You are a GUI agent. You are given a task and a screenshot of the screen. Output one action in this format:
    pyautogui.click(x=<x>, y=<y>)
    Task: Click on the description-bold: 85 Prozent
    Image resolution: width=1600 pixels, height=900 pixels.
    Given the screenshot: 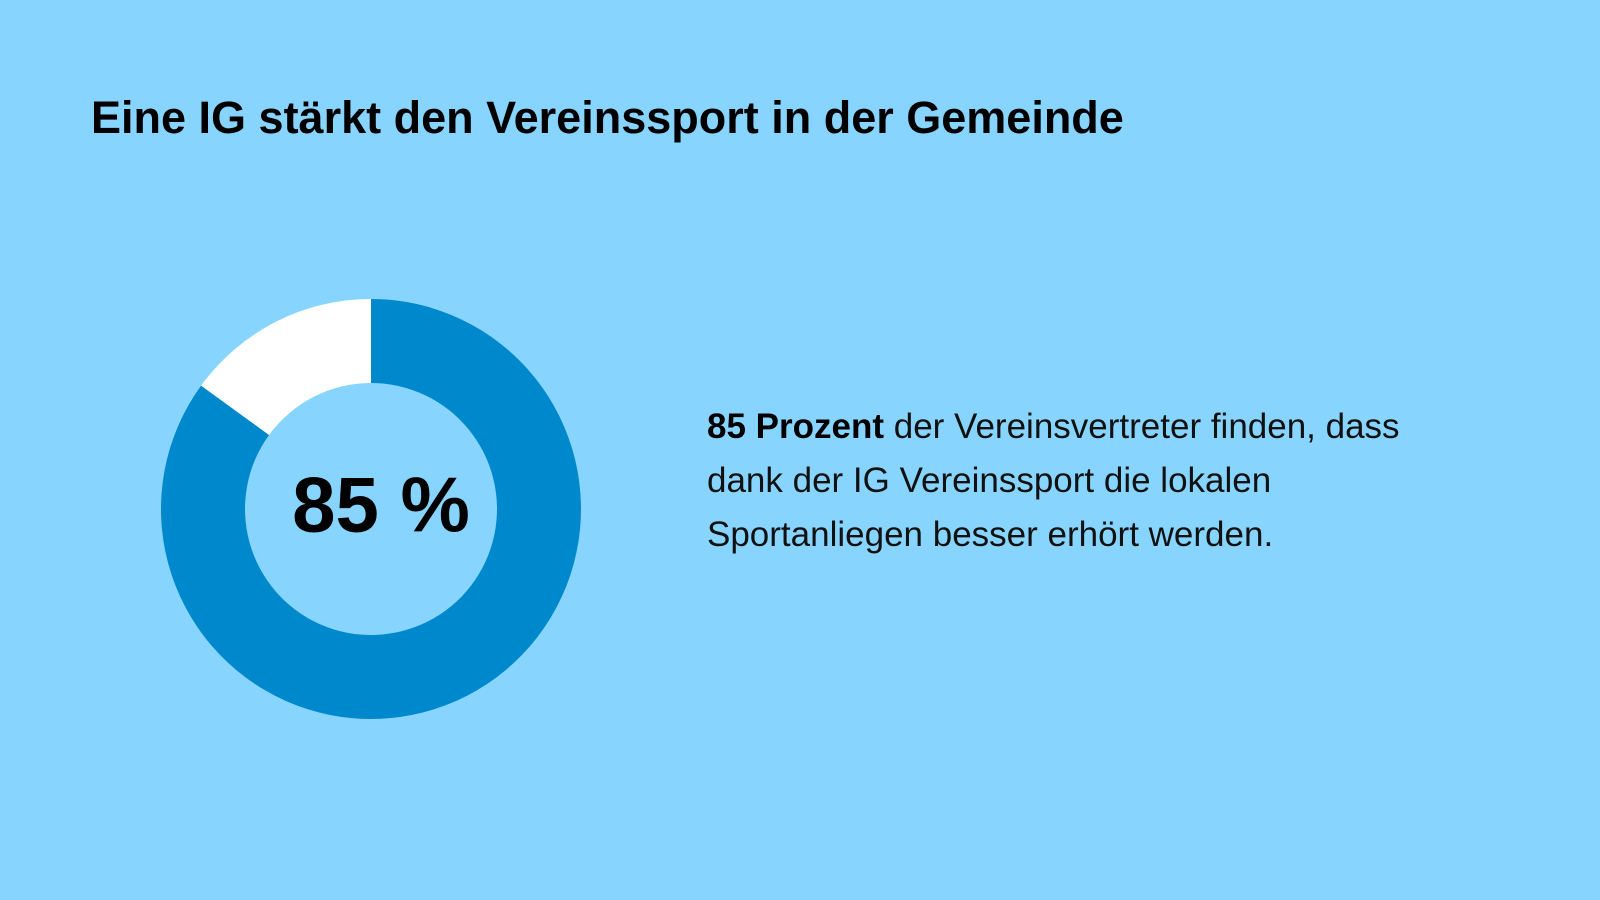 What is the action you would take?
    pyautogui.click(x=795, y=426)
    